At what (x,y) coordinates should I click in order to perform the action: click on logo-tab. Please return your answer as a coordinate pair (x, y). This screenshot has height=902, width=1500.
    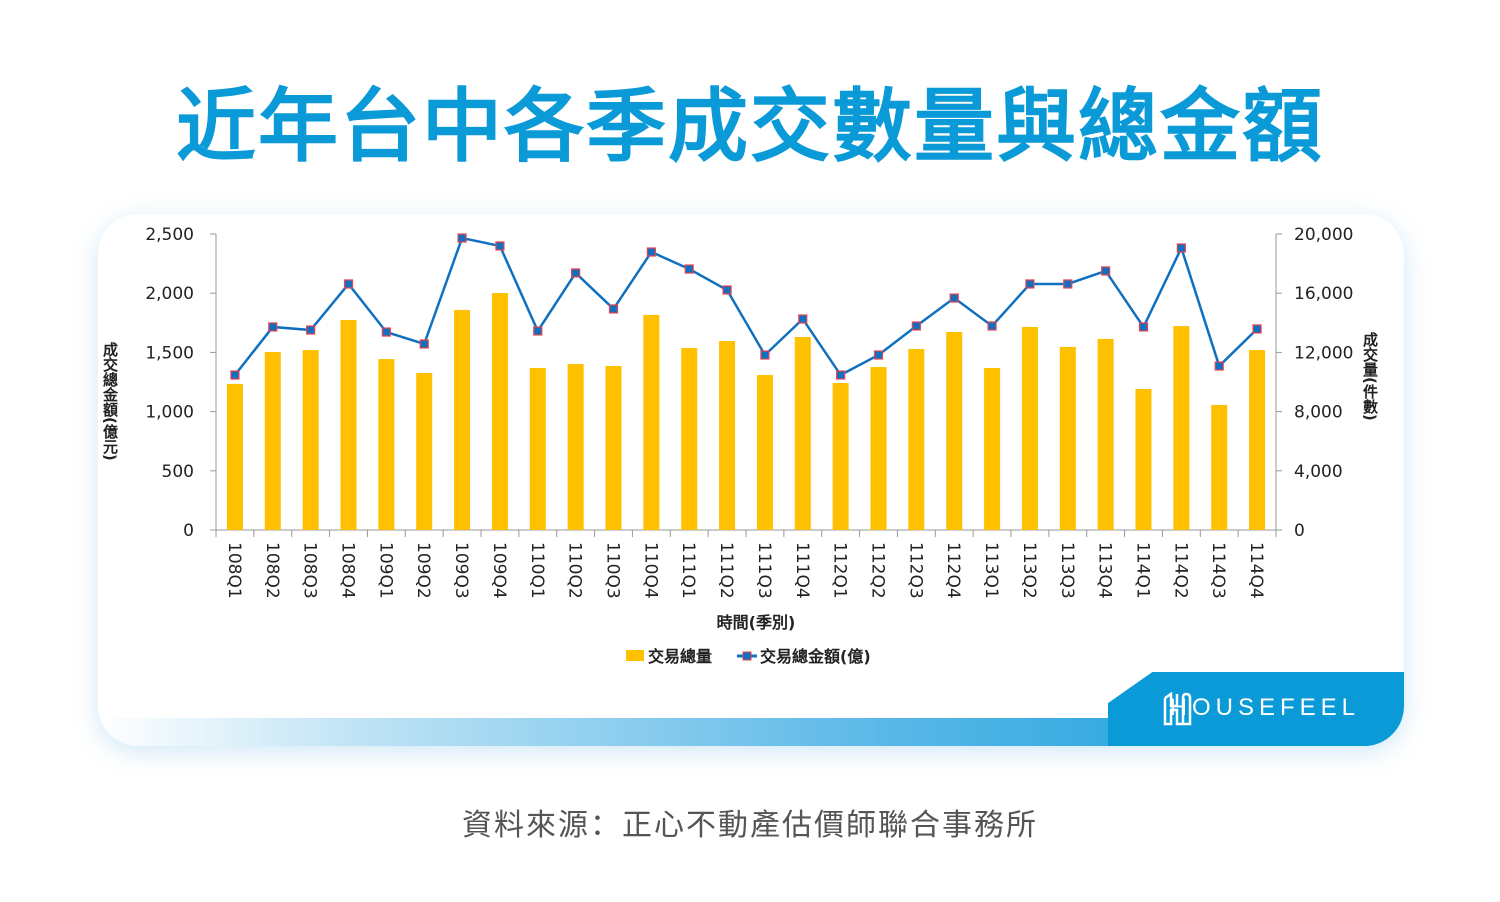
    Looking at the image, I should click on (1256, 709).